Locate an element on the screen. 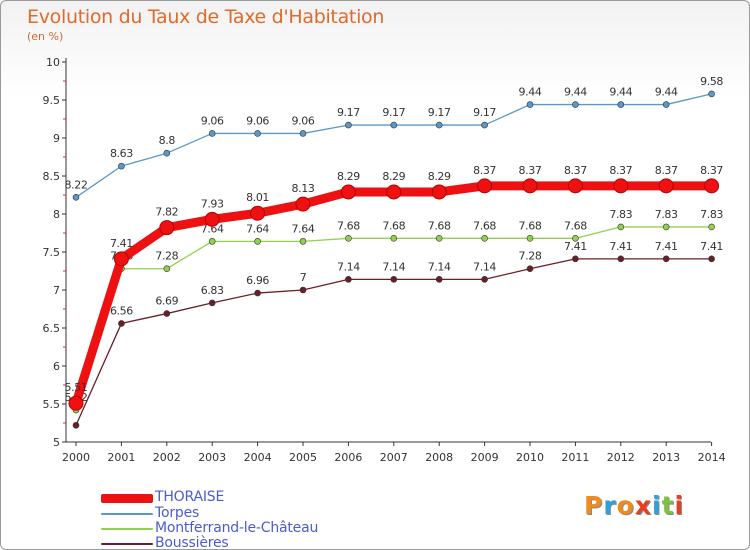  x-tick-label: 2013 is located at coordinates (666, 457).